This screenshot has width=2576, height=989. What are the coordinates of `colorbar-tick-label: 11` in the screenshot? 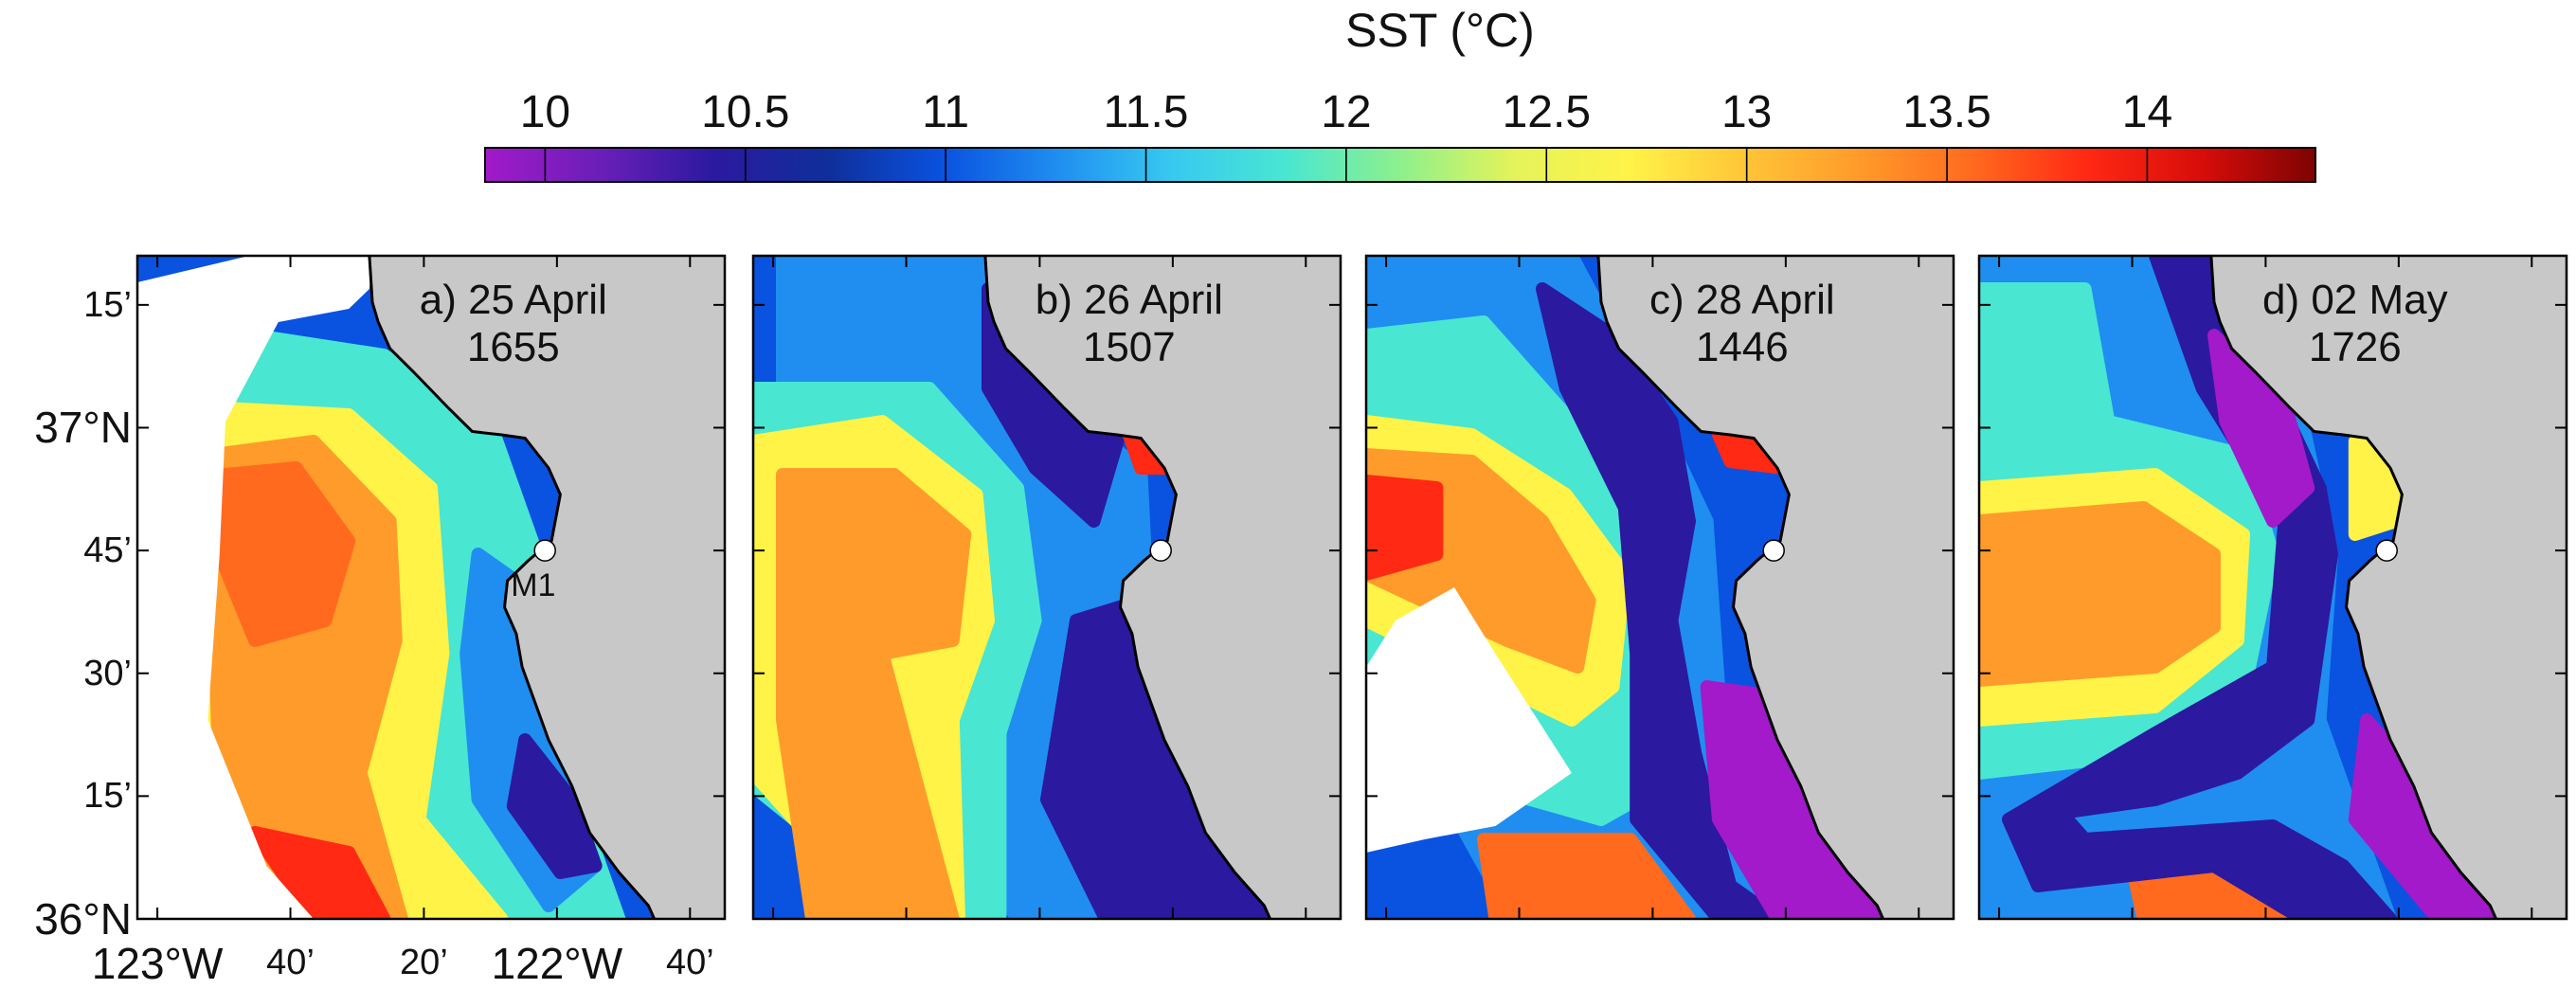 It's located at (946, 112).